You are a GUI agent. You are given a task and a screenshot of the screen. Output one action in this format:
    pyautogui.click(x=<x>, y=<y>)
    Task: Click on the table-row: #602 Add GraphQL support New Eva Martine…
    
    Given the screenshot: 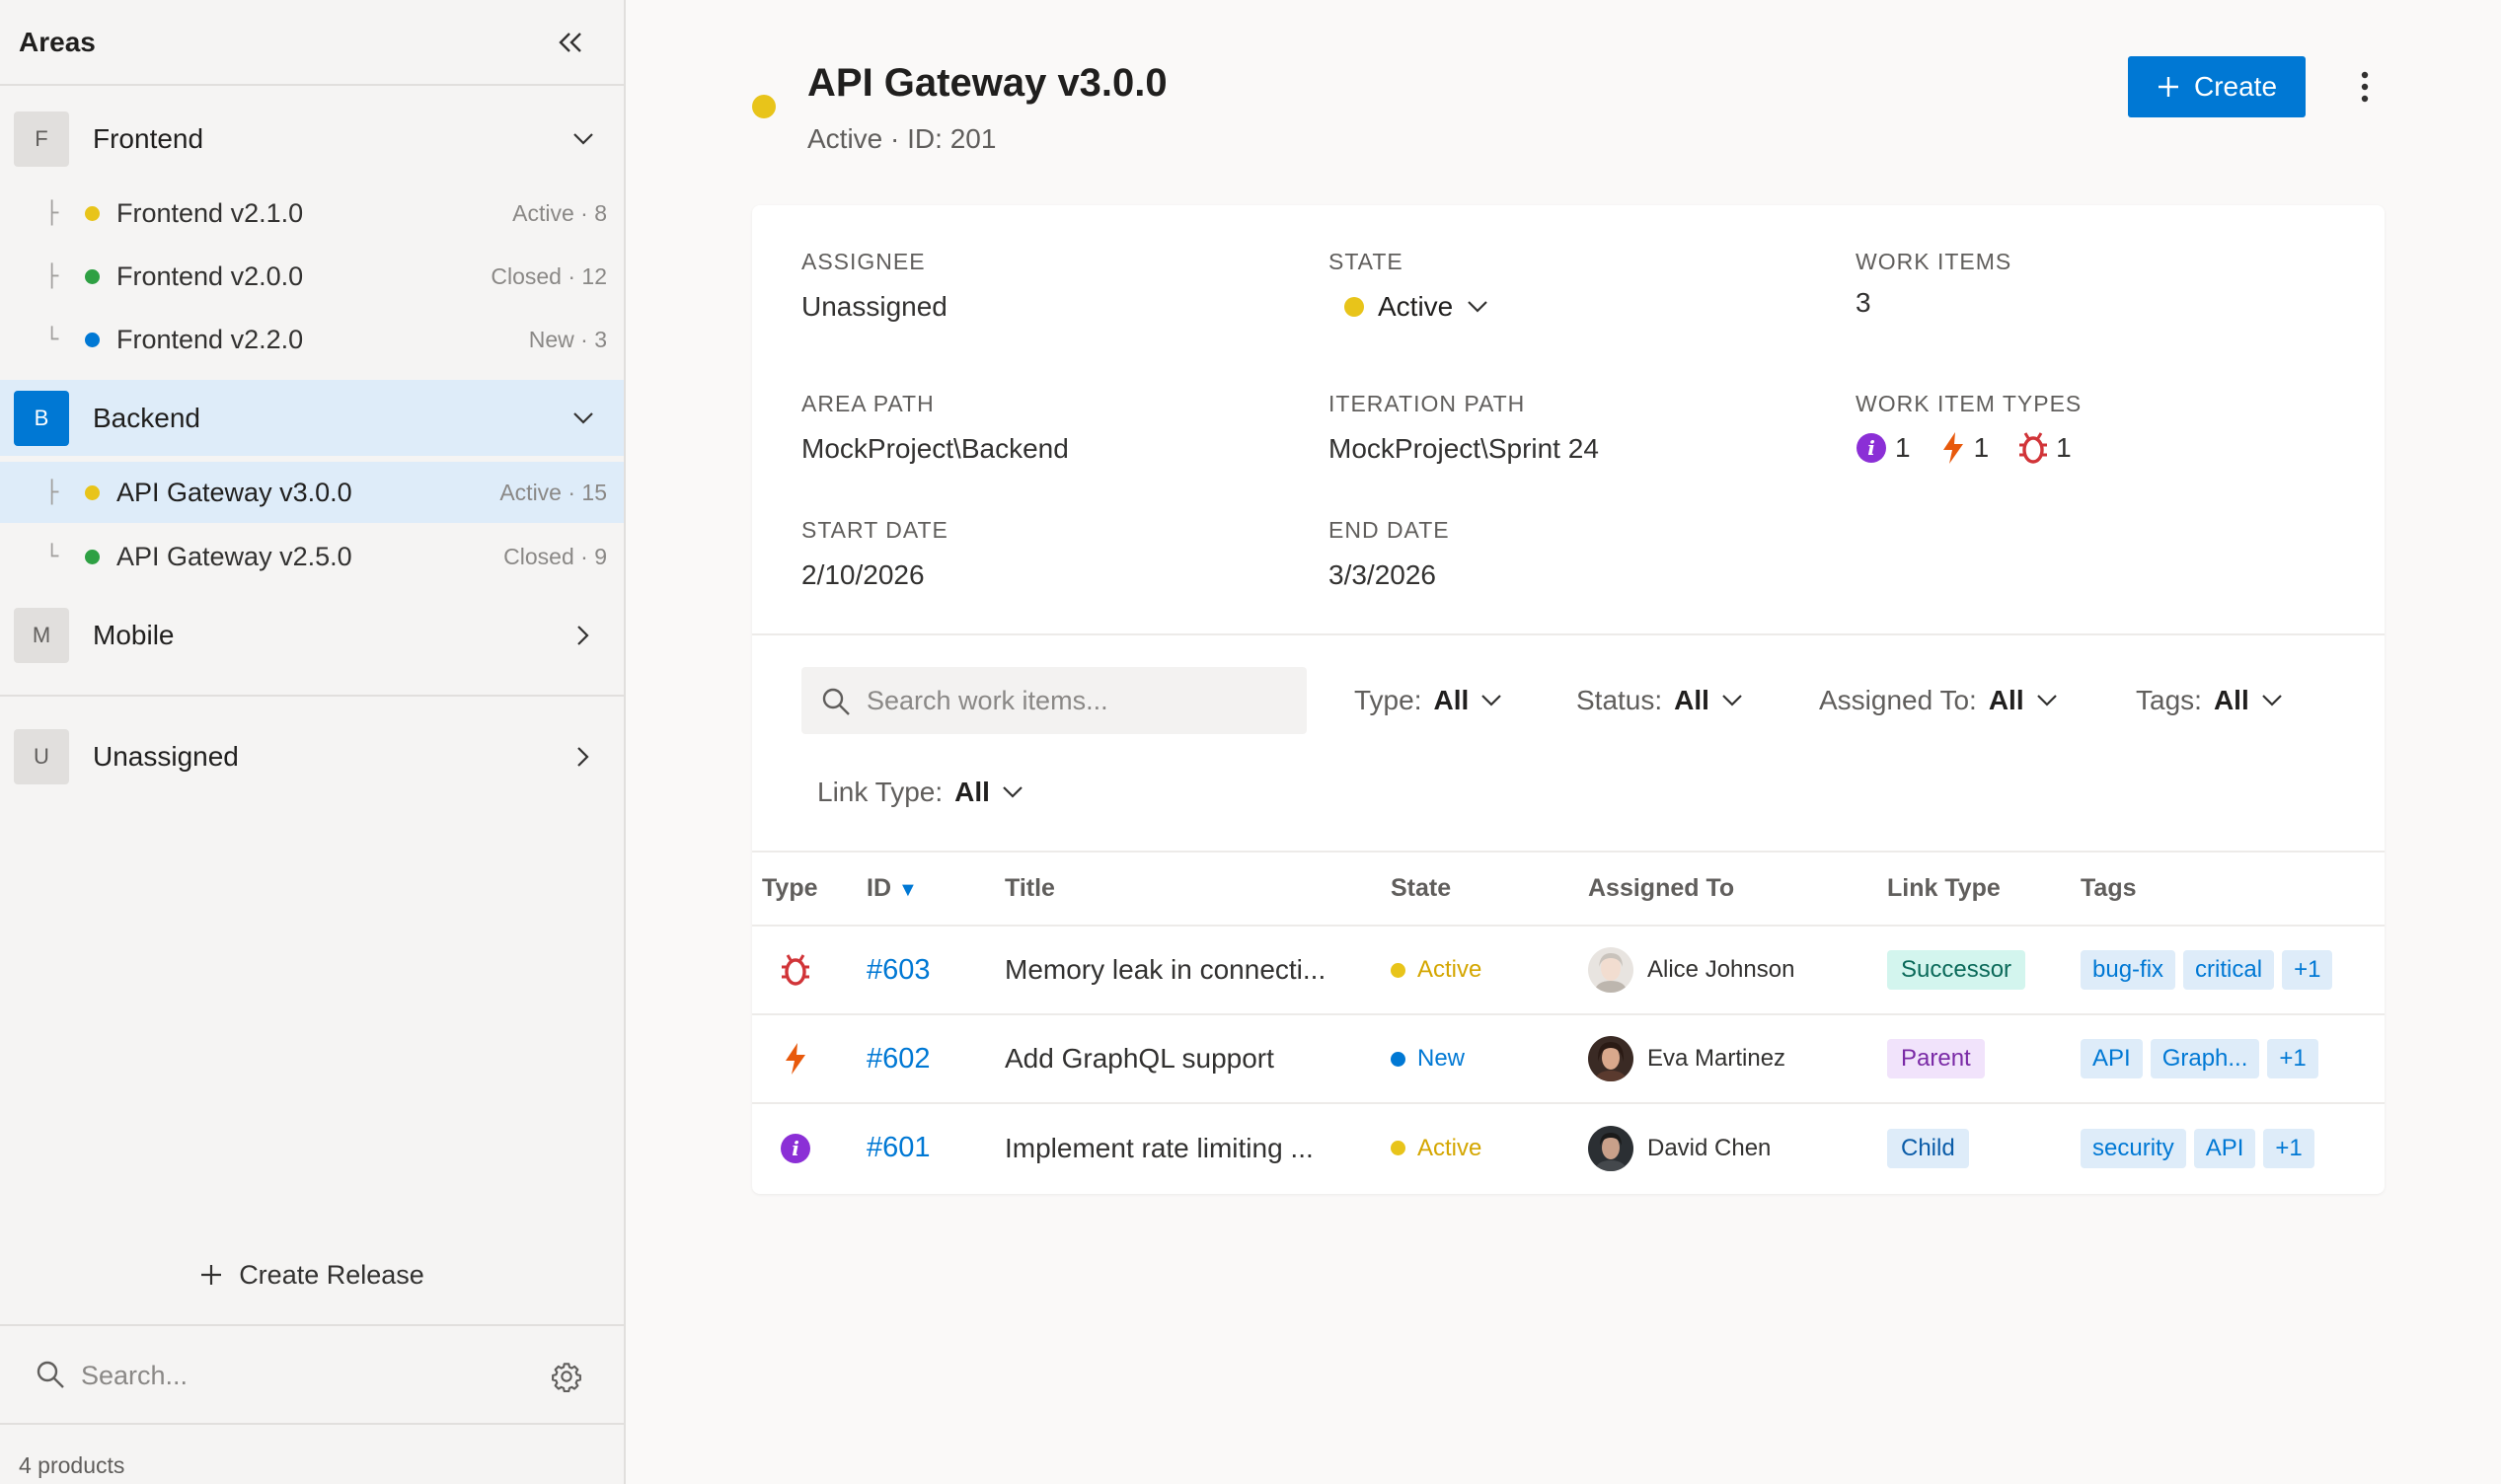 What is the action you would take?
    pyautogui.click(x=1568, y=1059)
    